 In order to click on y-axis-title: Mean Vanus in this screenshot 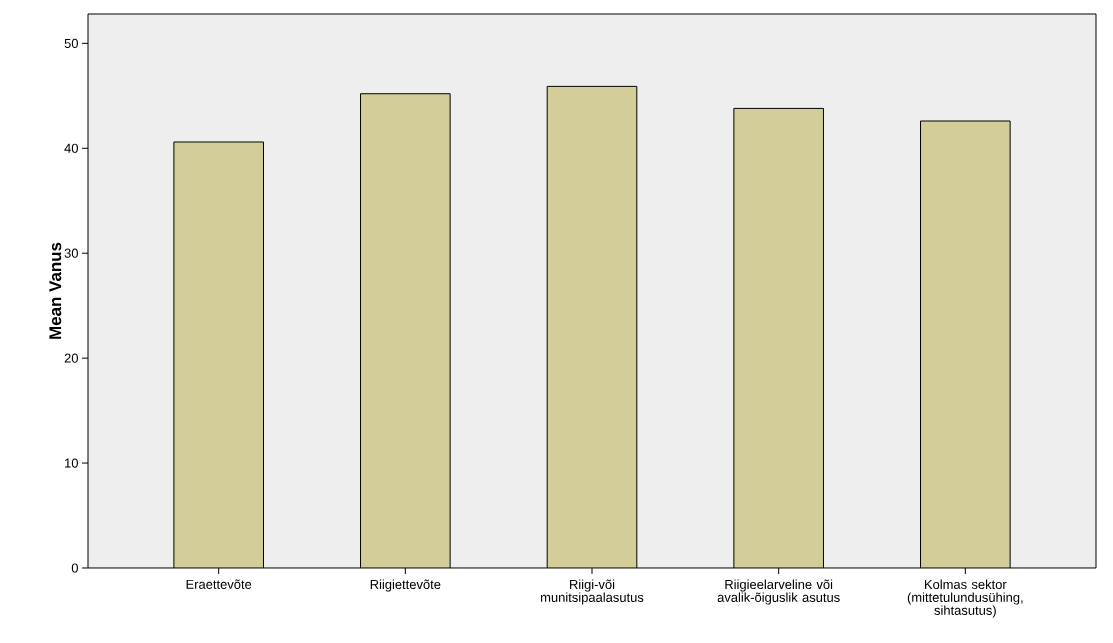, I will do `click(55, 290)`.